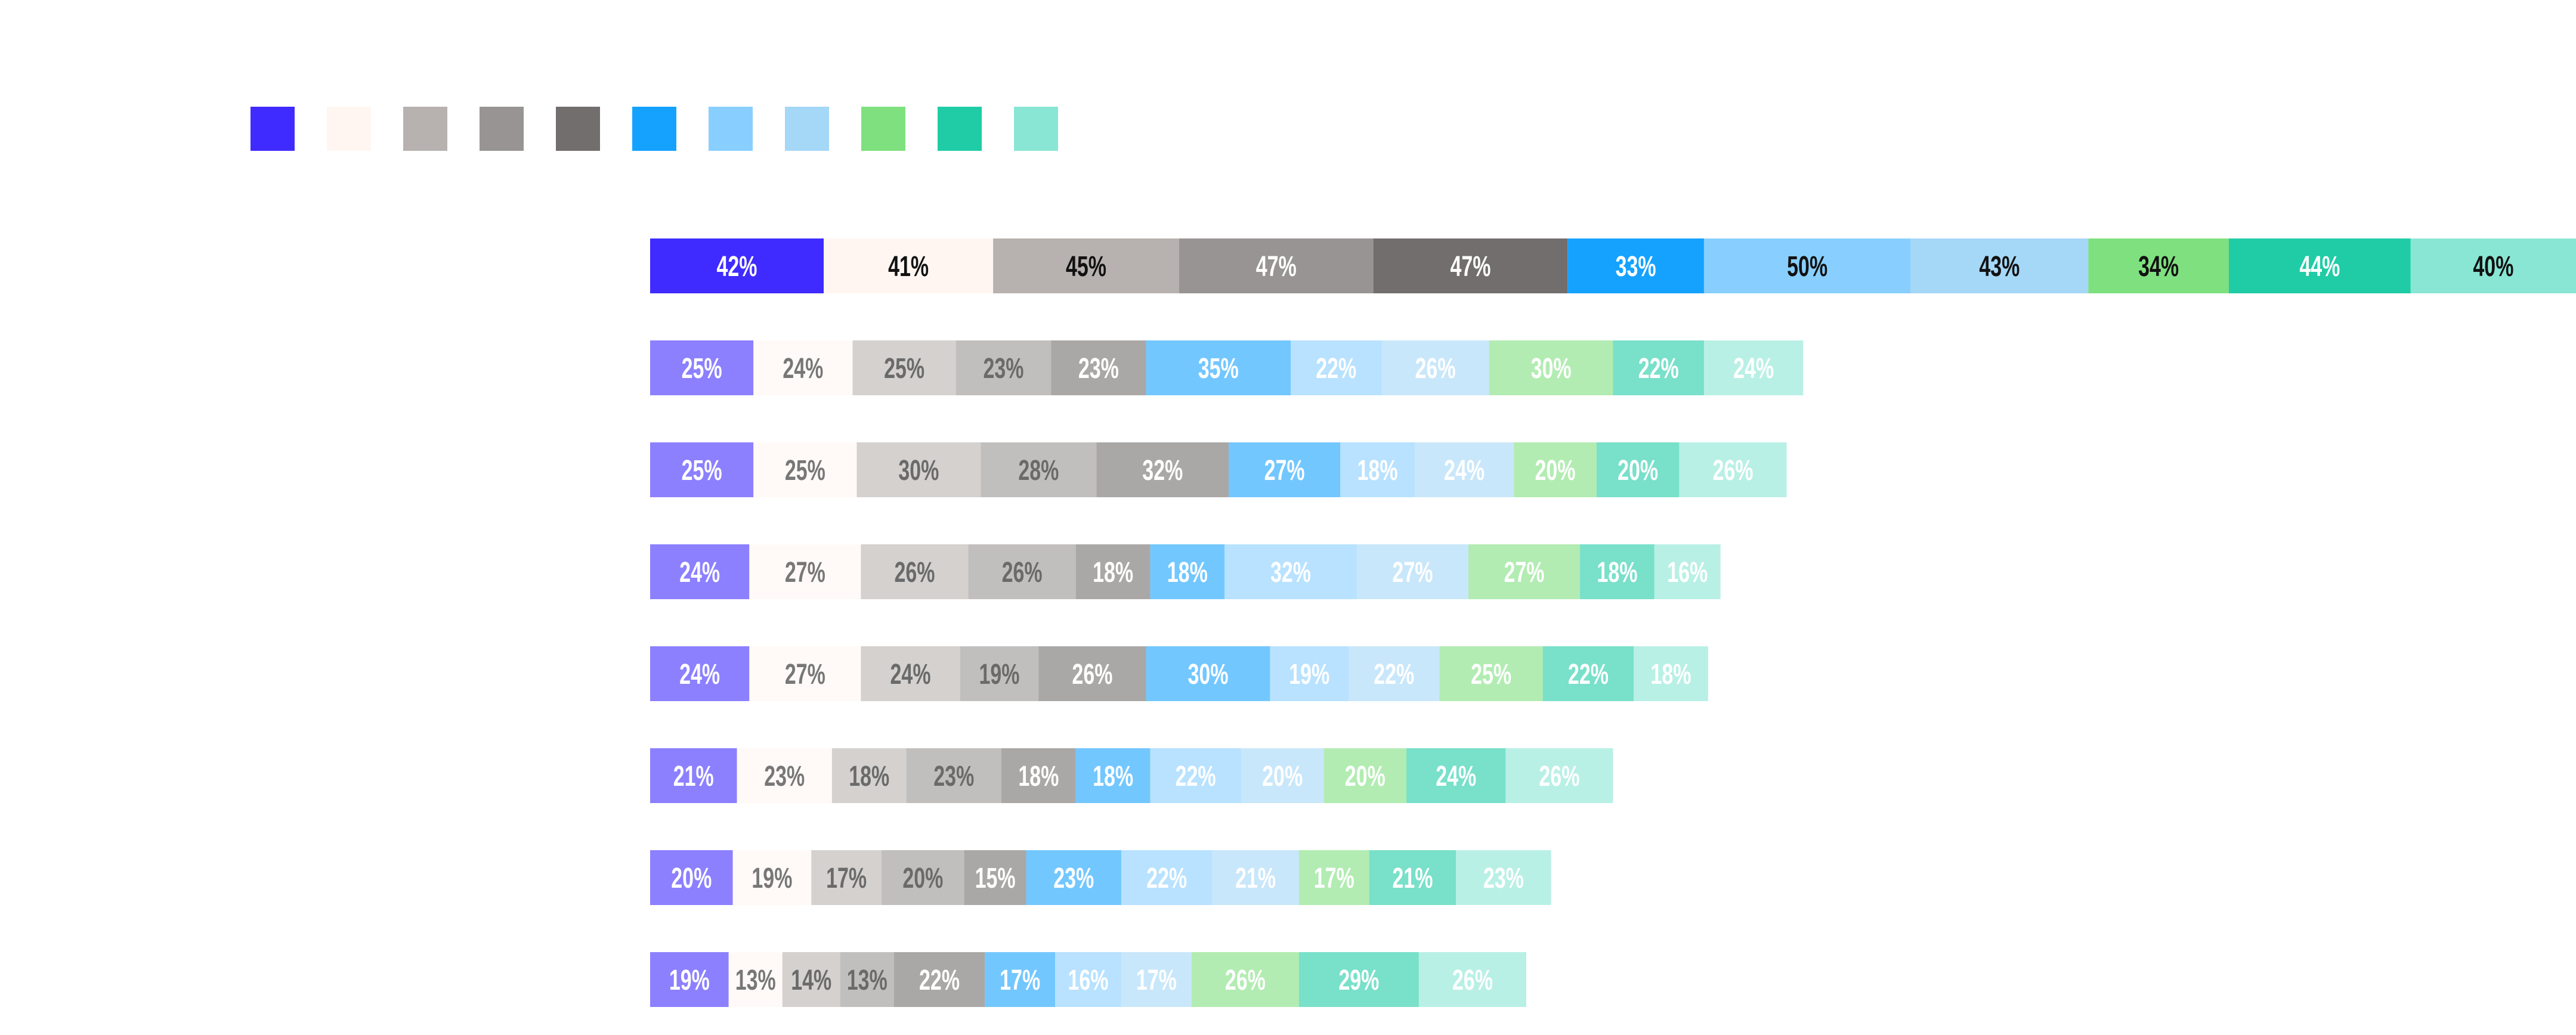  Describe the element at coordinates (661, 129) in the screenshot. I see `legend` at that location.